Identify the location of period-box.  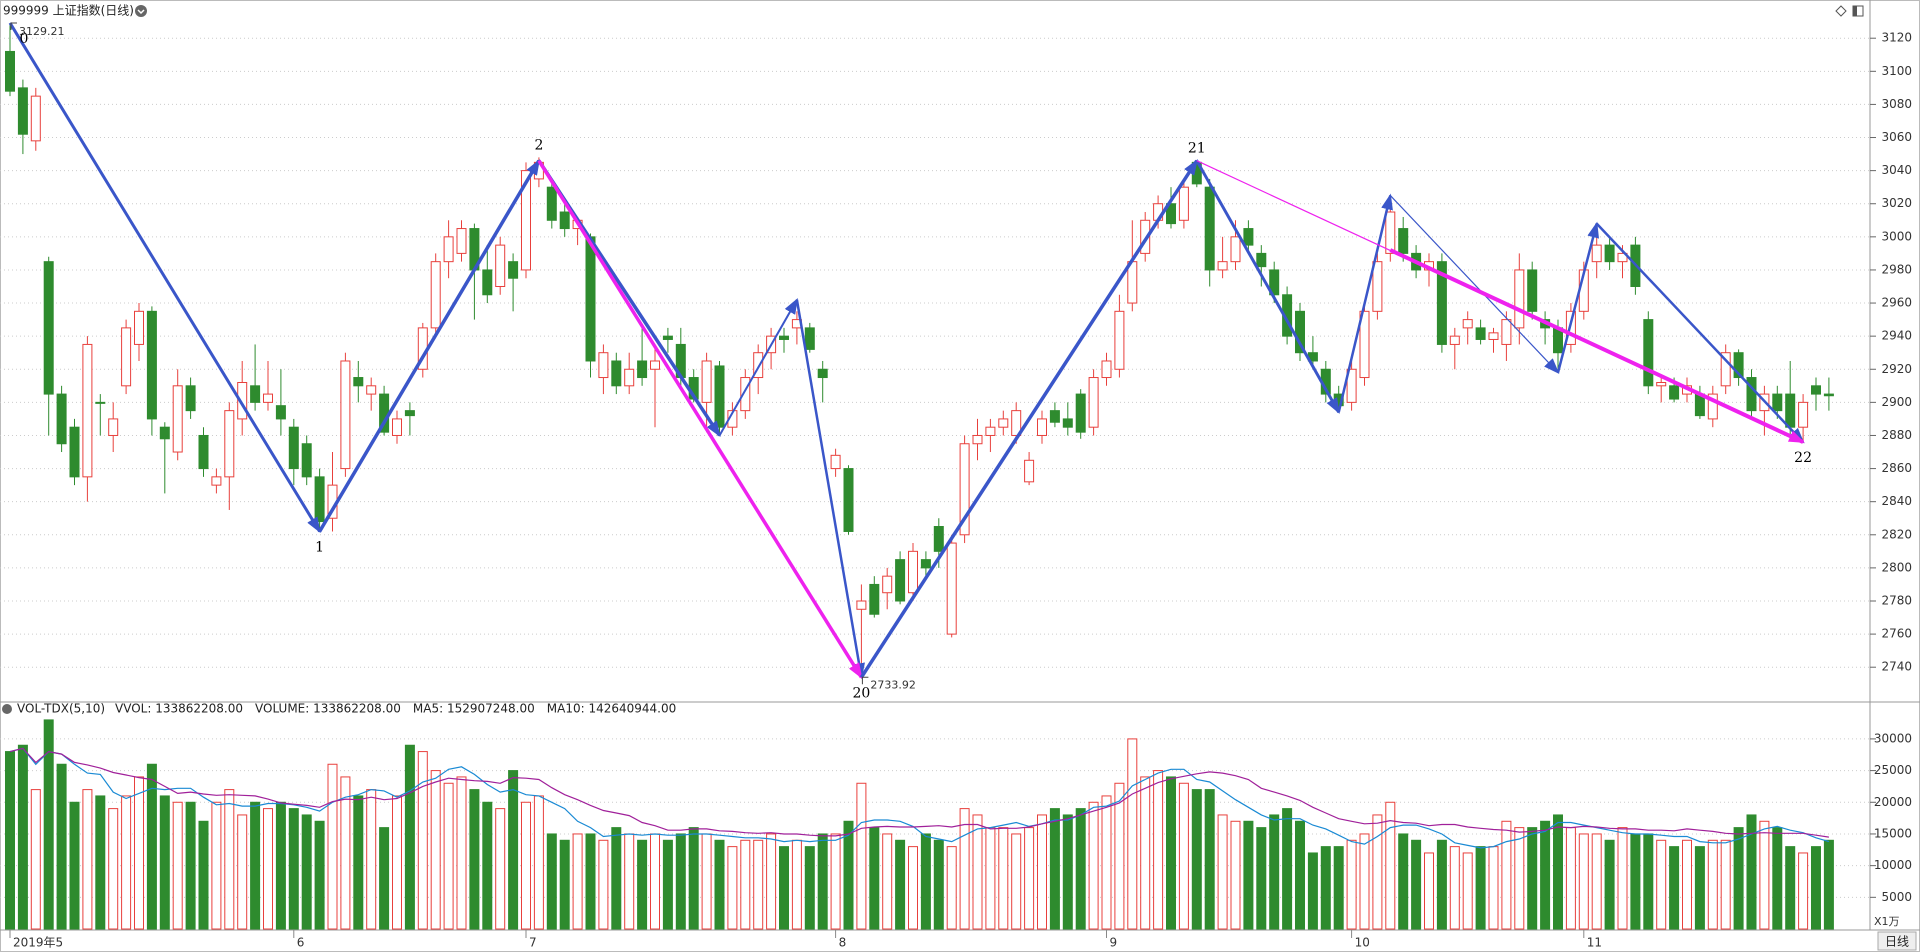
(1897, 941).